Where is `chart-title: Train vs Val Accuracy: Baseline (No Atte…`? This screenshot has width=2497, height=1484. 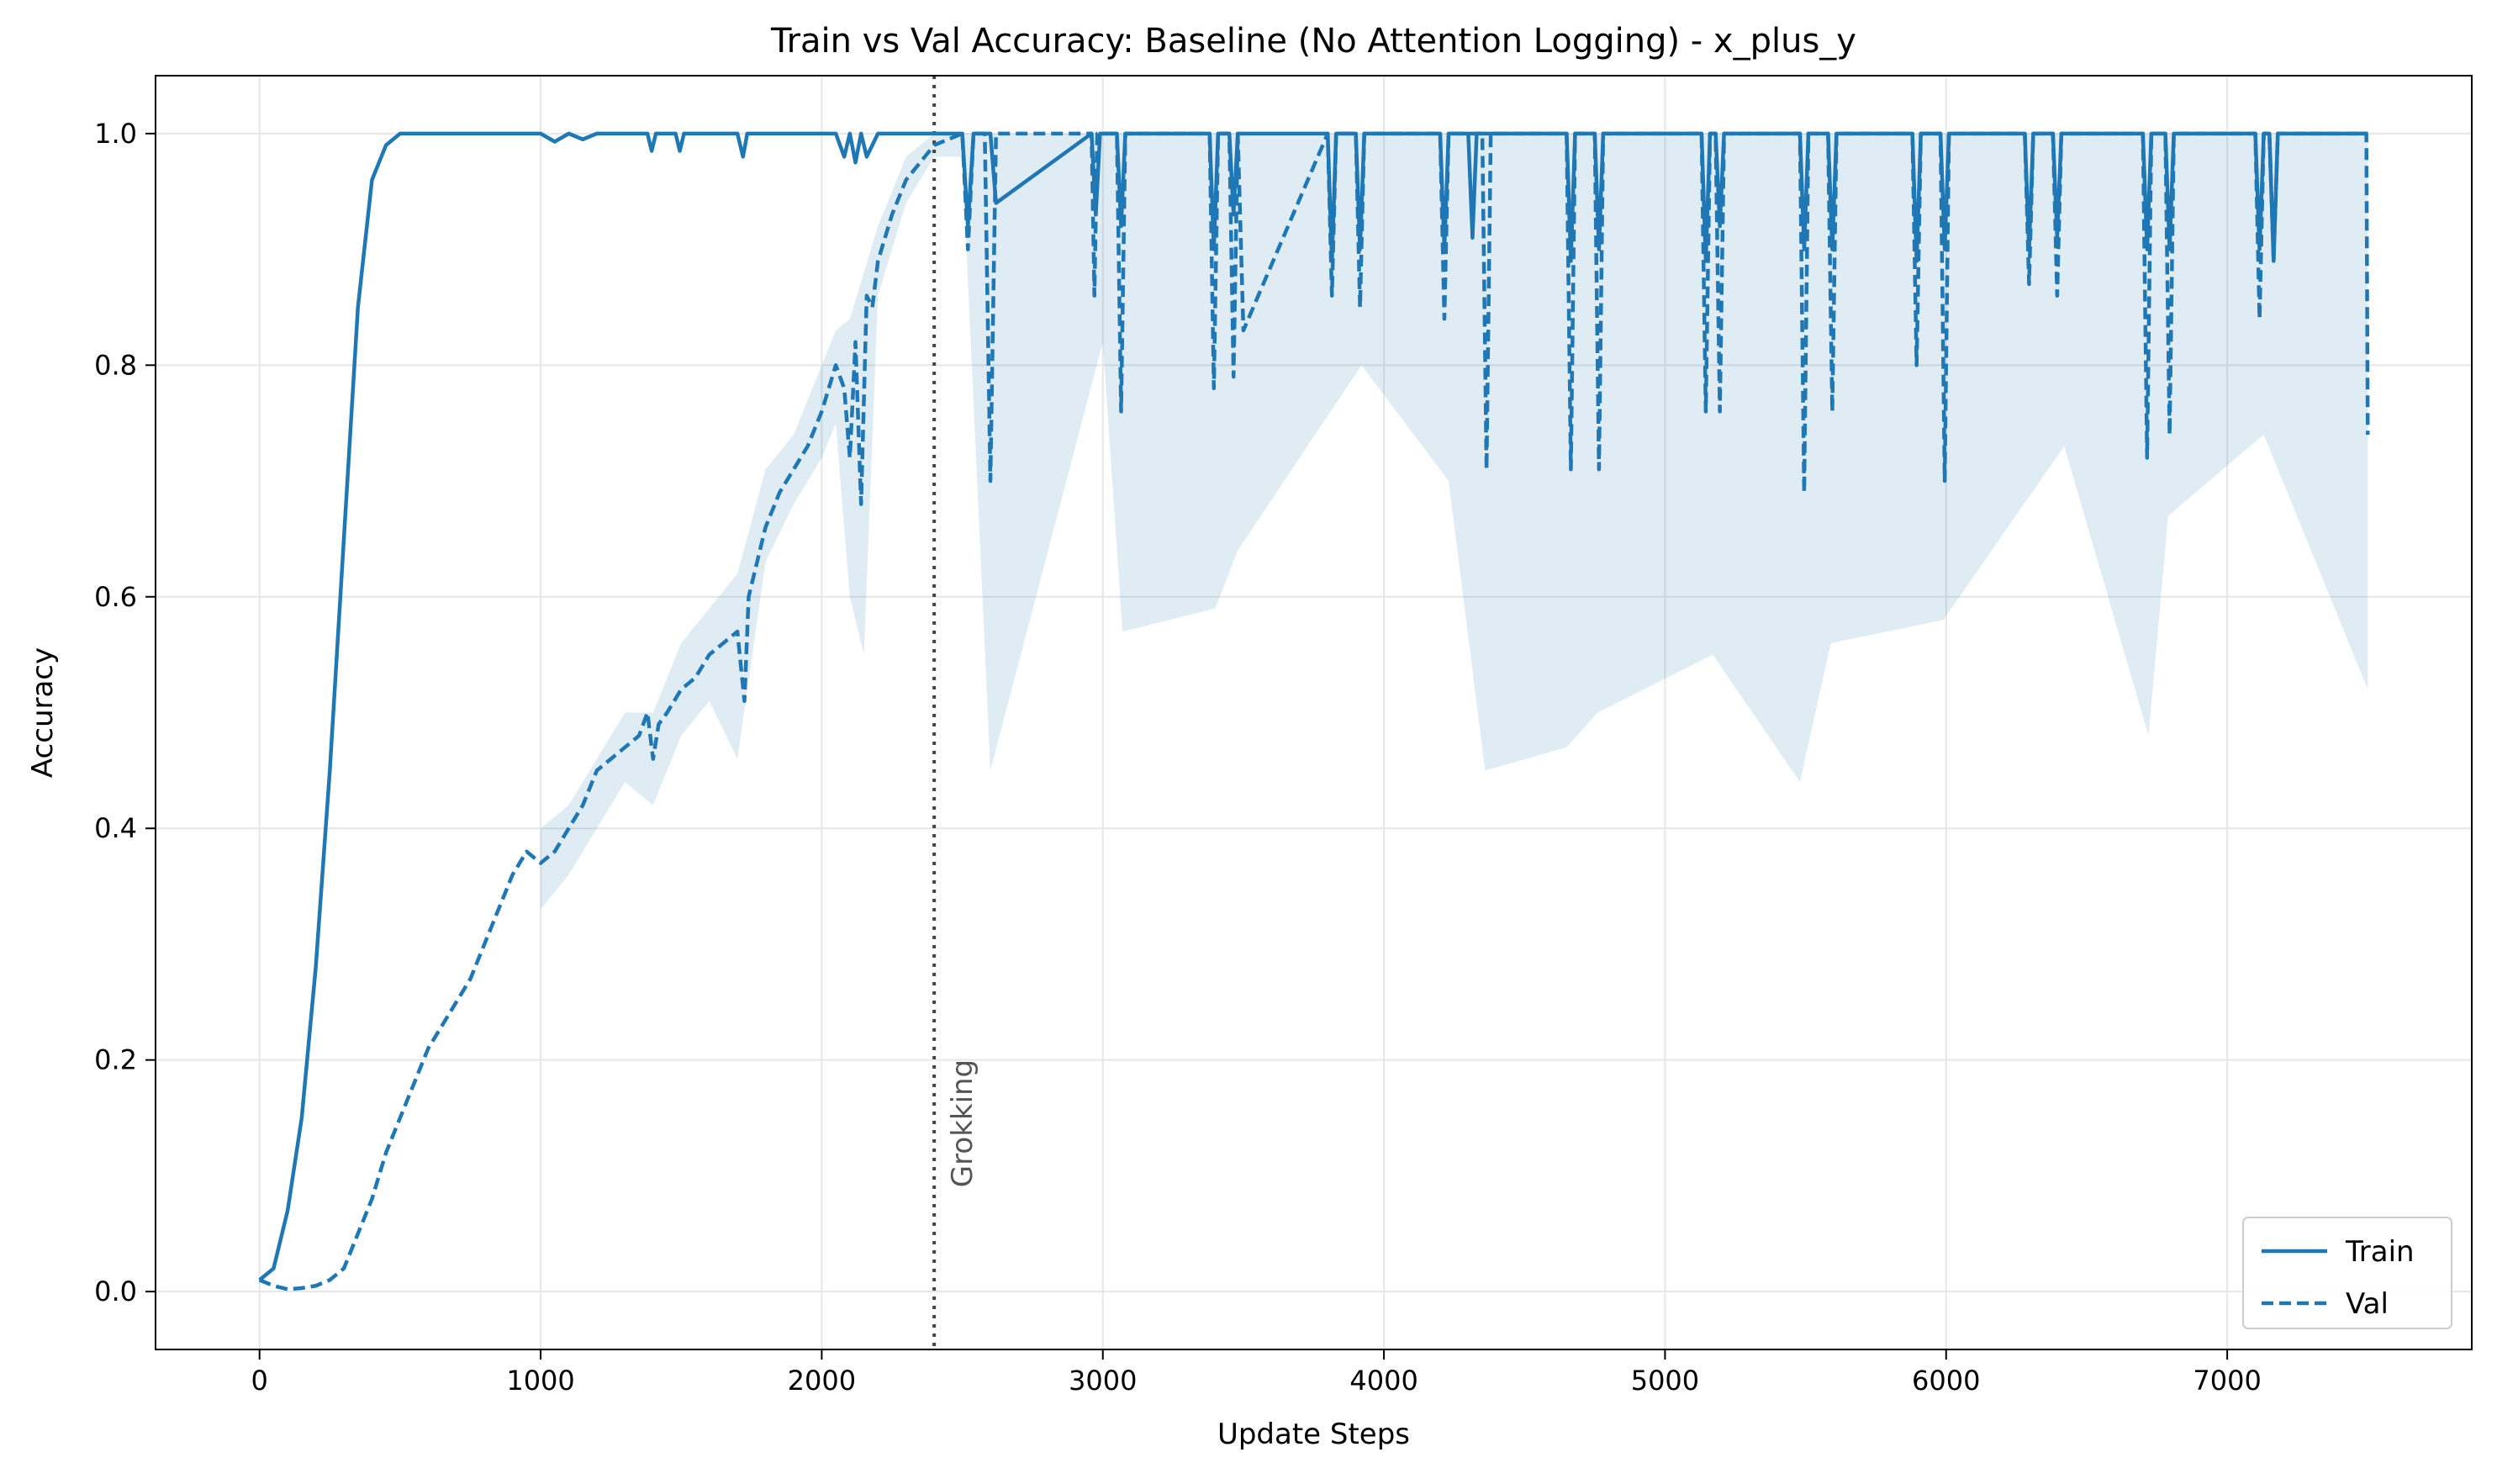
chart-title: Train vs Val Accuracy: Baseline (No Atte… is located at coordinates (1313, 41).